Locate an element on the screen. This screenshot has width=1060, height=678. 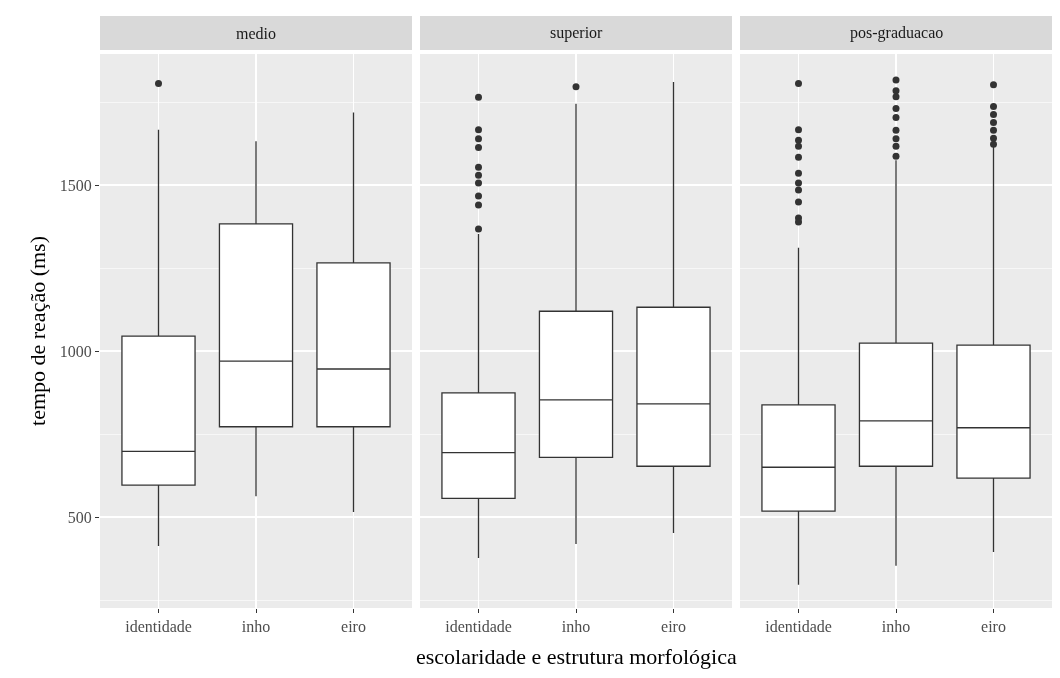
chart-title: pos-graduacao is located at coordinates (897, 33).